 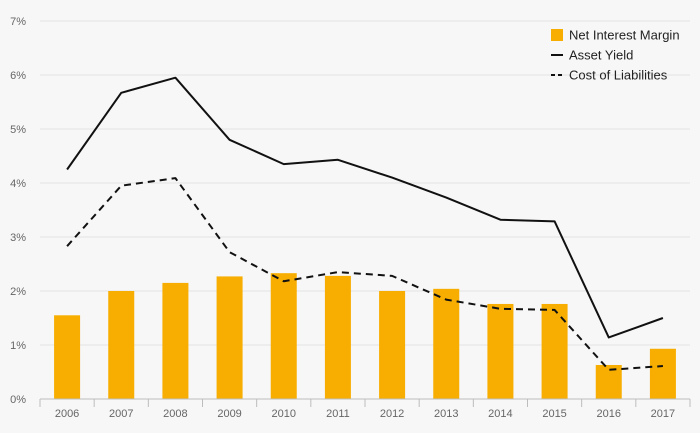 What do you see at coordinates (18, 22) in the screenshot?
I see `y-tick-label: 7%` at bounding box center [18, 22].